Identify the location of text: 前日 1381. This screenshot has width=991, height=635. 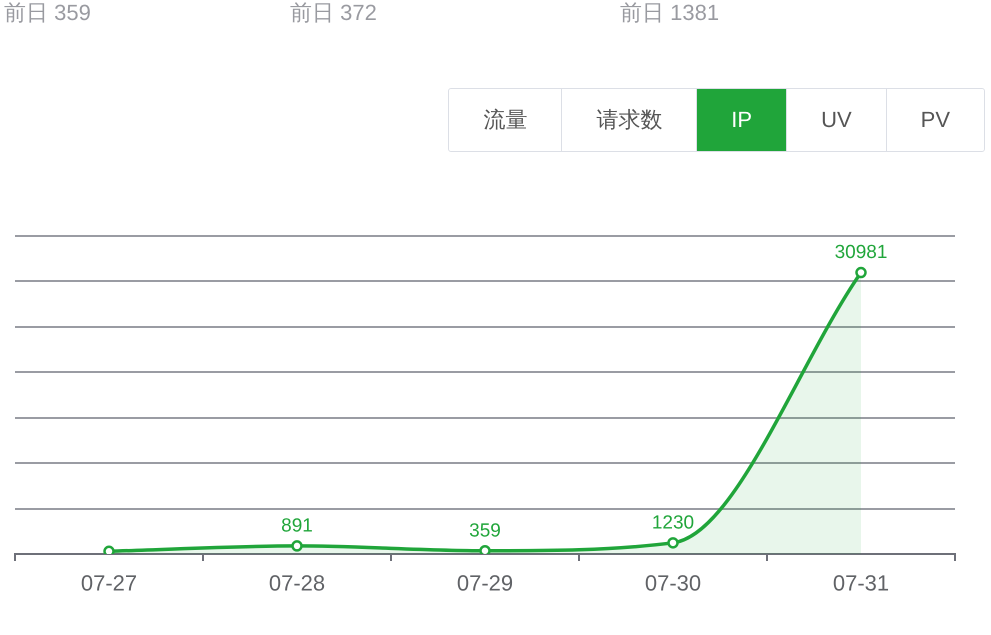
(670, 13).